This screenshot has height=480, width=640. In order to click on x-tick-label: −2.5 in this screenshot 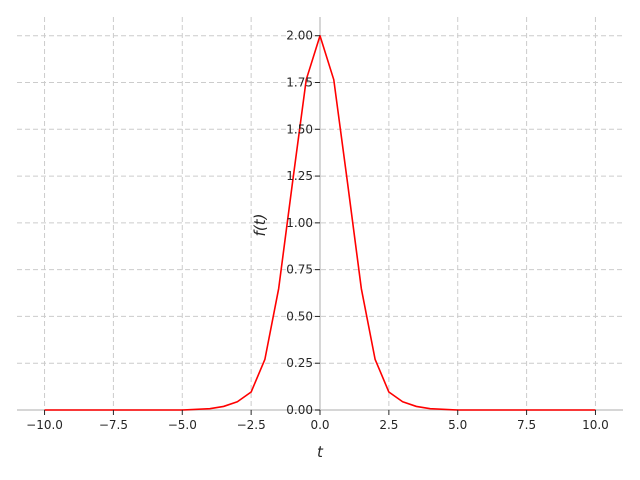, I will do `click(251, 425)`.